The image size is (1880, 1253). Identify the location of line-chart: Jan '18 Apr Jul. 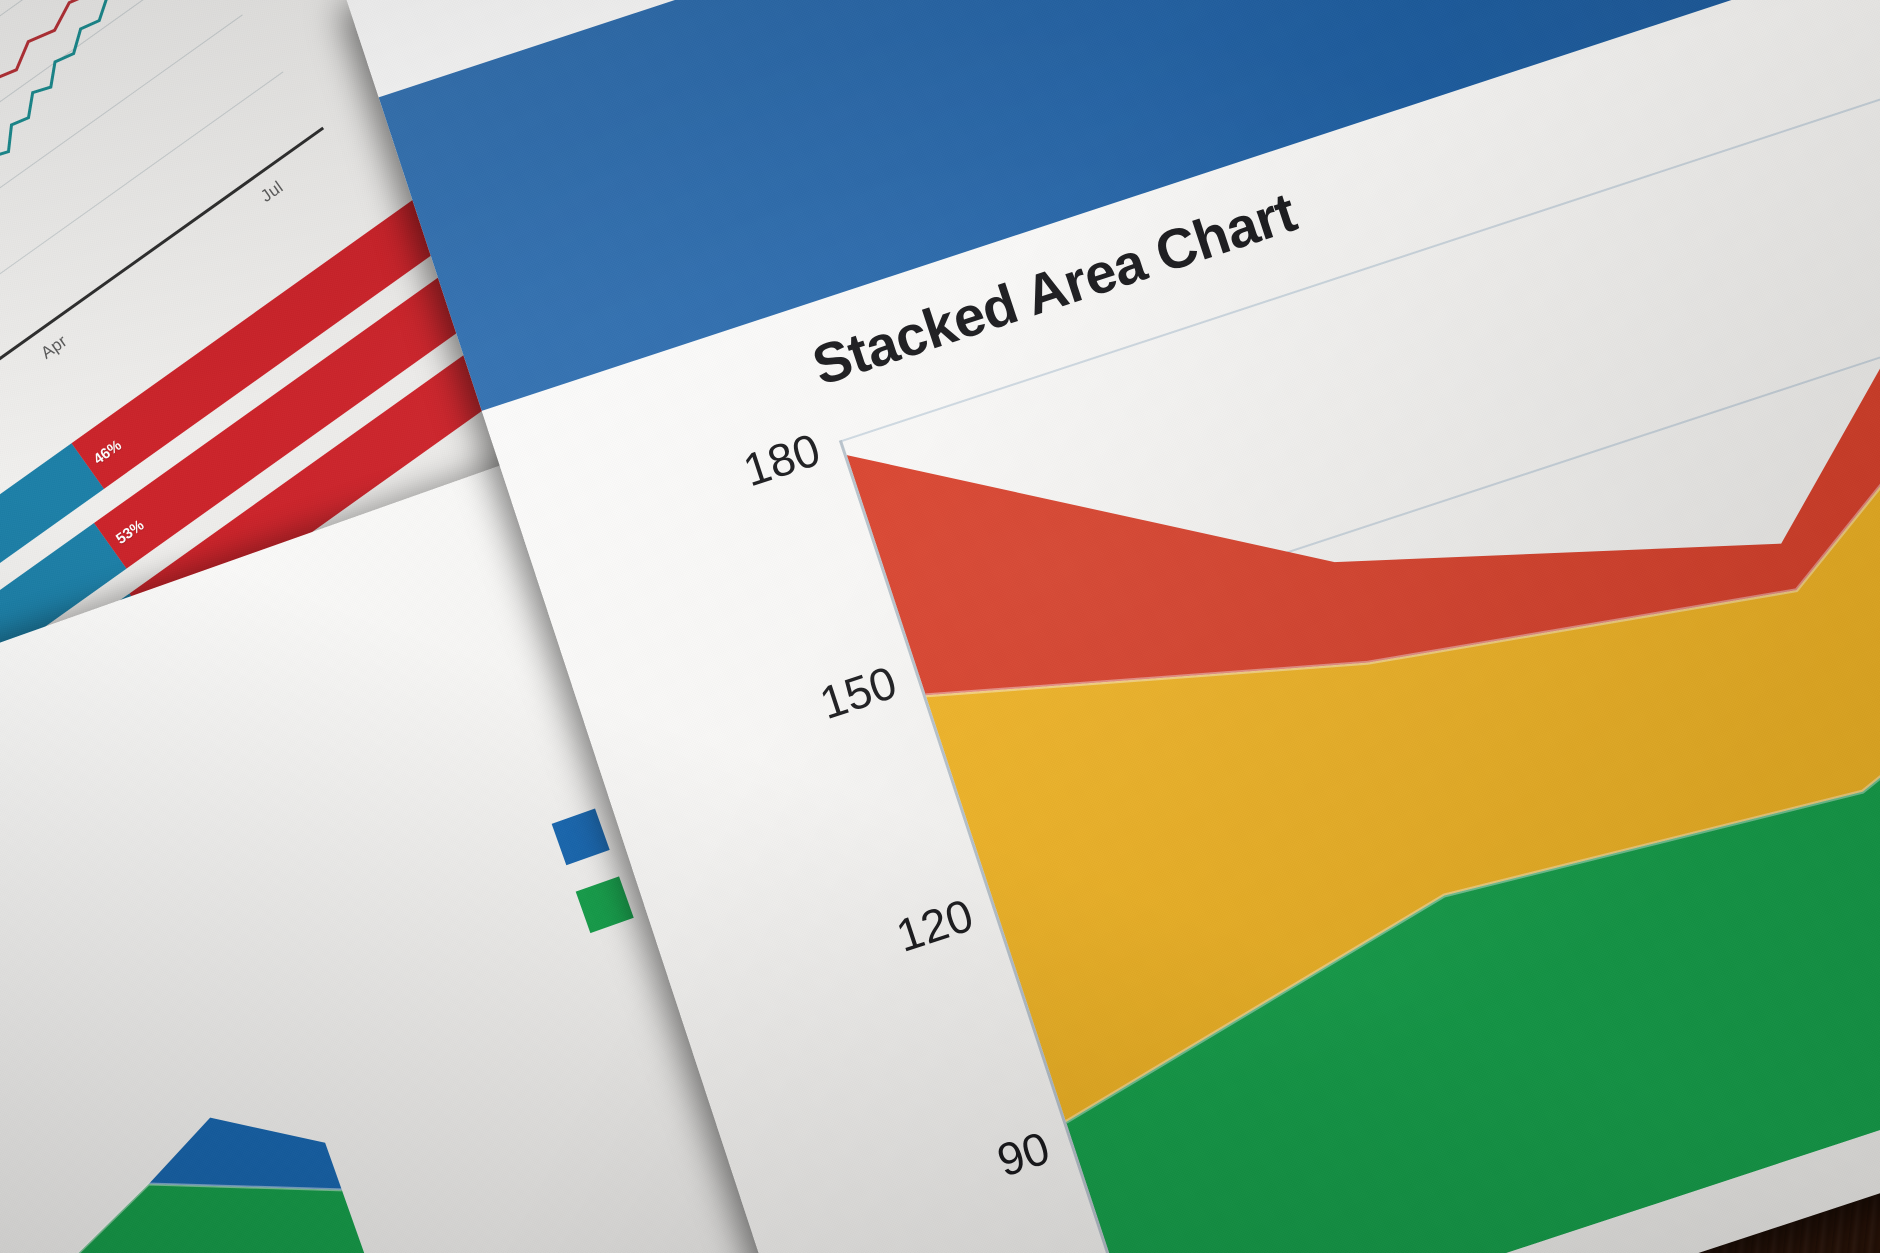
(176, 261).